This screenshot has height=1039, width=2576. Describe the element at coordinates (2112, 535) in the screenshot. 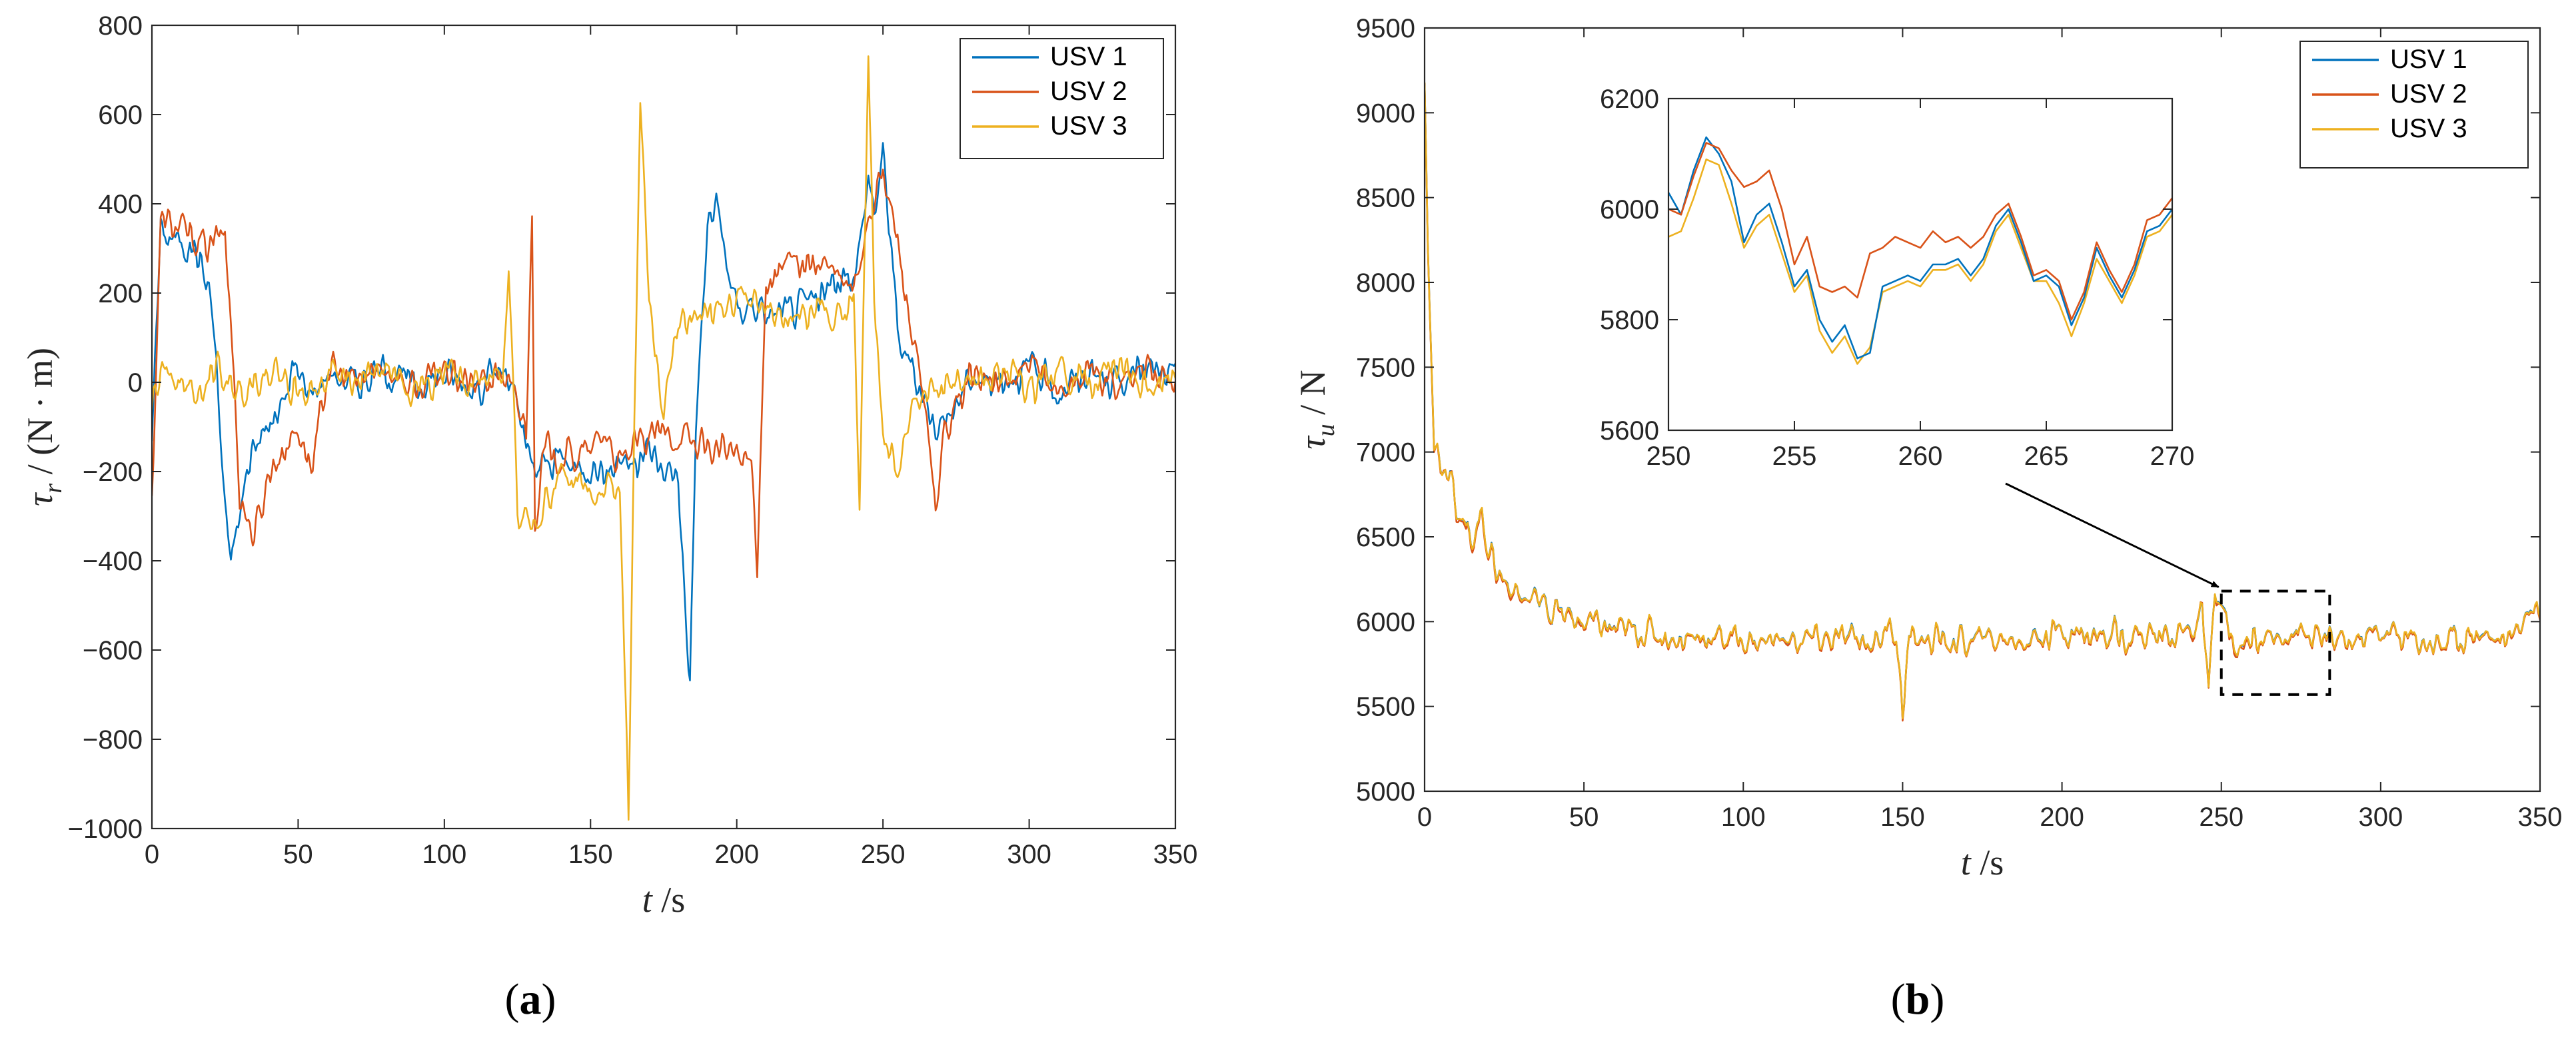

I see `zoom-arrow` at that location.